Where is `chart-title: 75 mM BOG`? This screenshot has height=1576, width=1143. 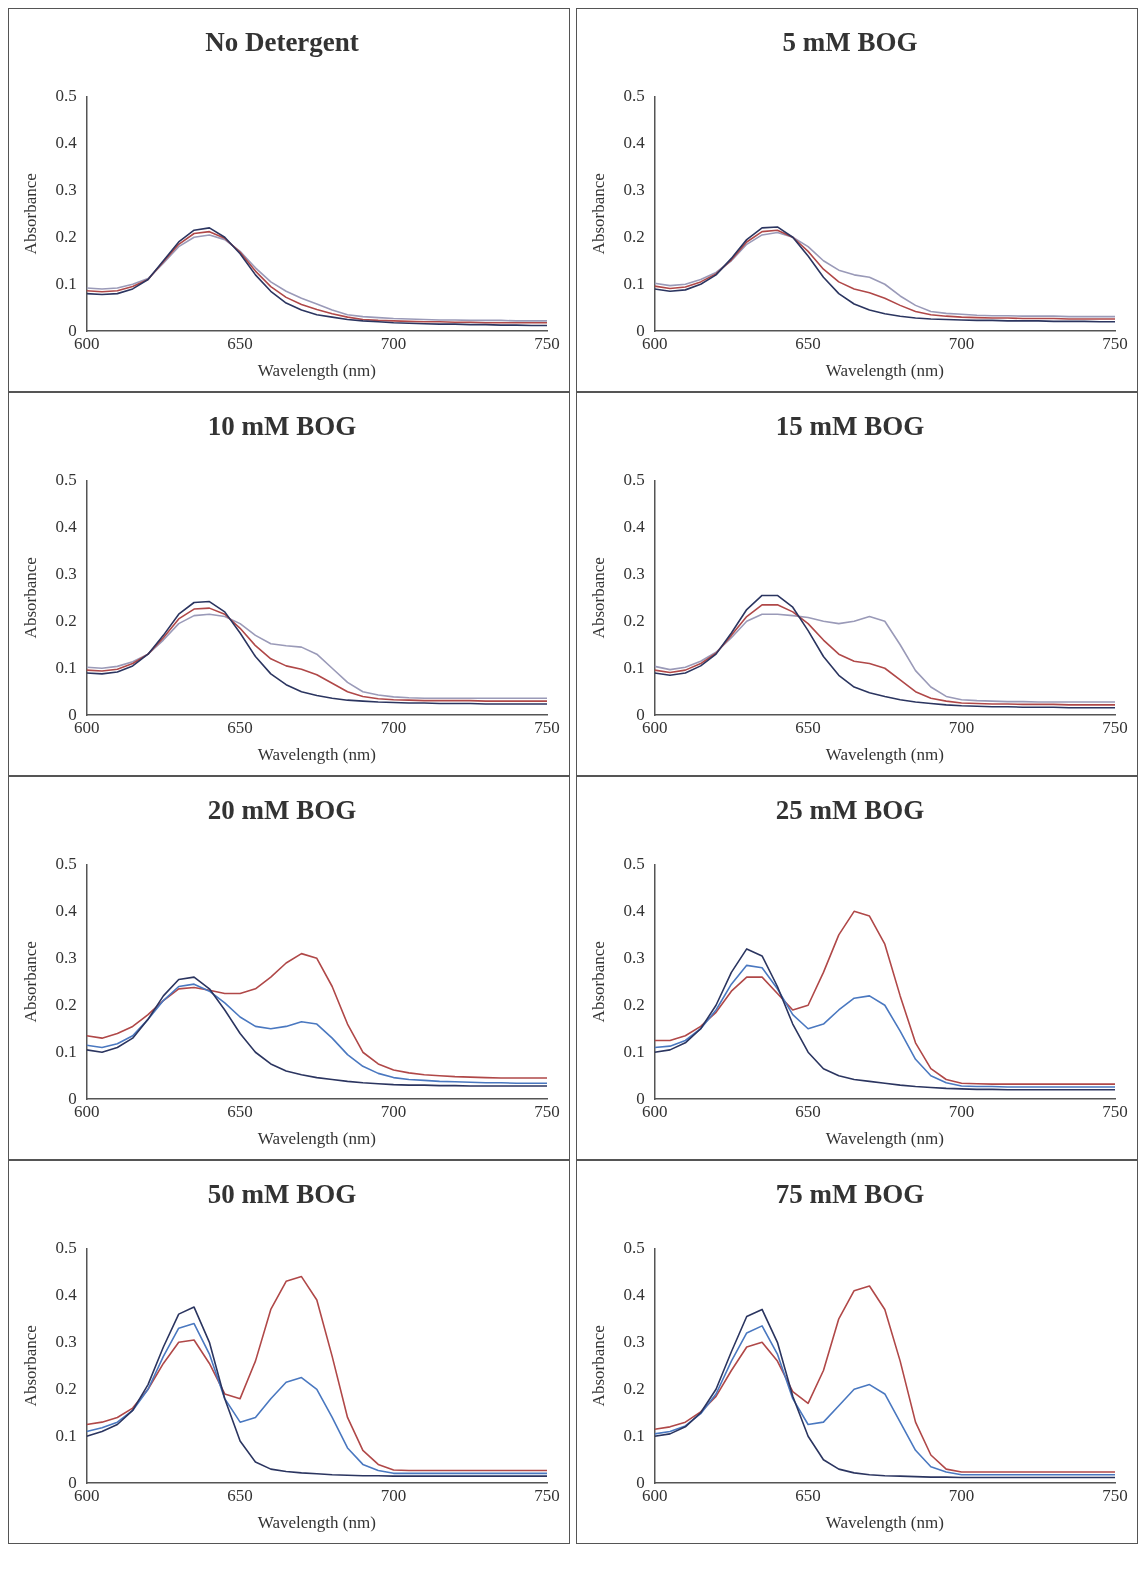
chart-title: 75 mM BOG is located at coordinates (850, 1194).